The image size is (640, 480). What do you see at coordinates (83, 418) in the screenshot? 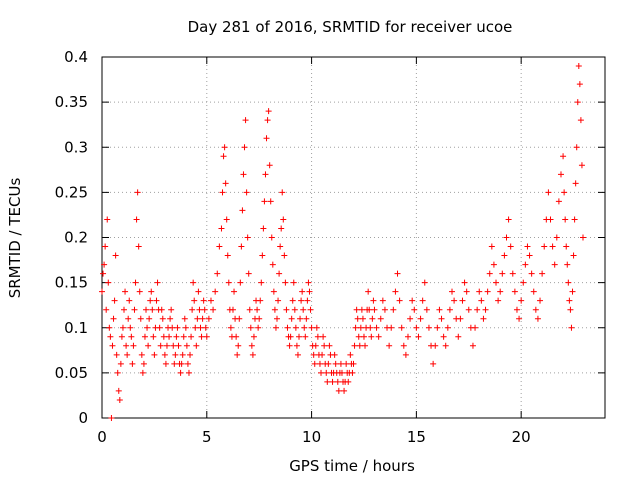
I see `y-tick-label: 0` at bounding box center [83, 418].